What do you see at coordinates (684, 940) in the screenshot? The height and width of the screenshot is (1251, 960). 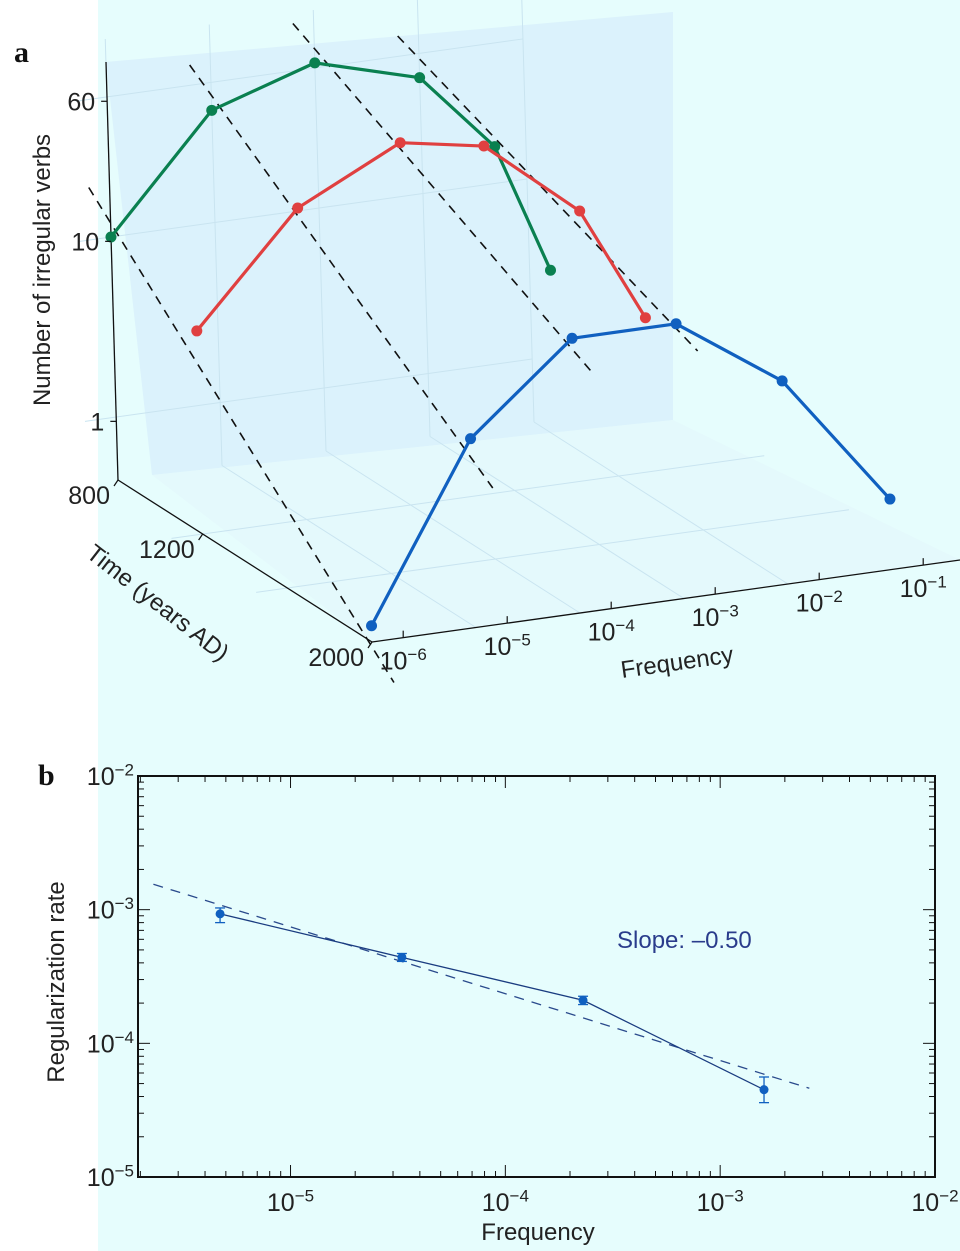 I see `annotation-slope: Slope: –0.50` at bounding box center [684, 940].